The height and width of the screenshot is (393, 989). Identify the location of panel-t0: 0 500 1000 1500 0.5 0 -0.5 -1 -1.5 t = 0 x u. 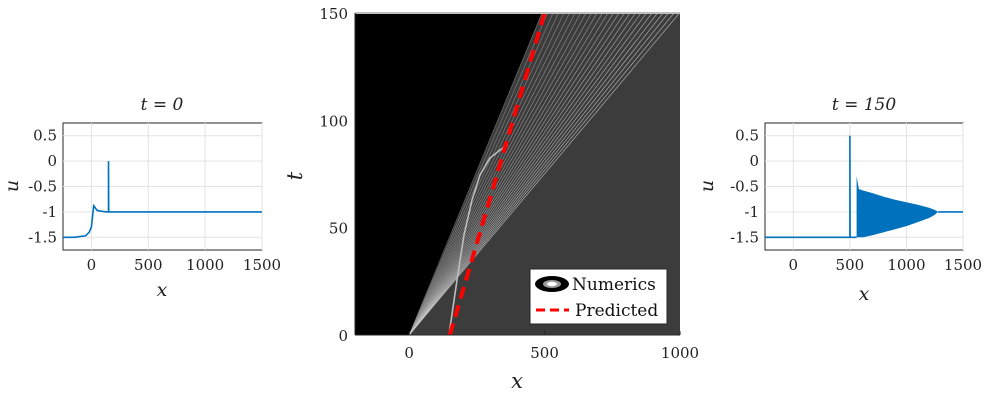
(141, 198).